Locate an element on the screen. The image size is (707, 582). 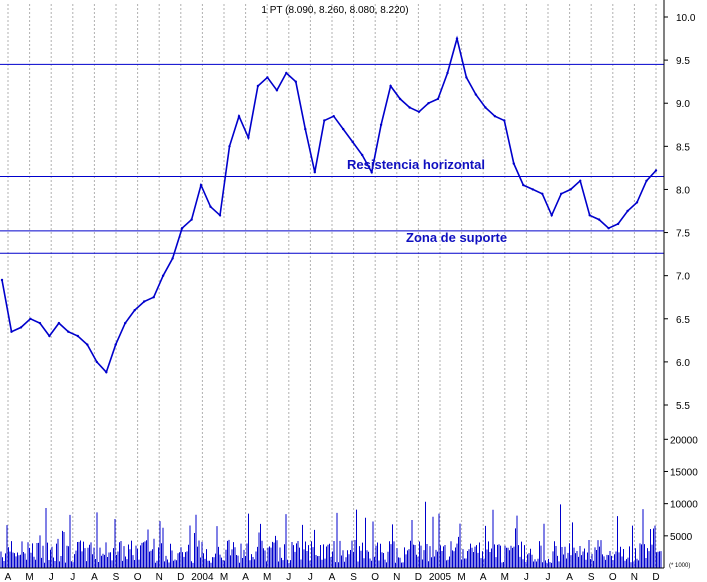
y-tick-label: 9.5 is located at coordinates (683, 61).